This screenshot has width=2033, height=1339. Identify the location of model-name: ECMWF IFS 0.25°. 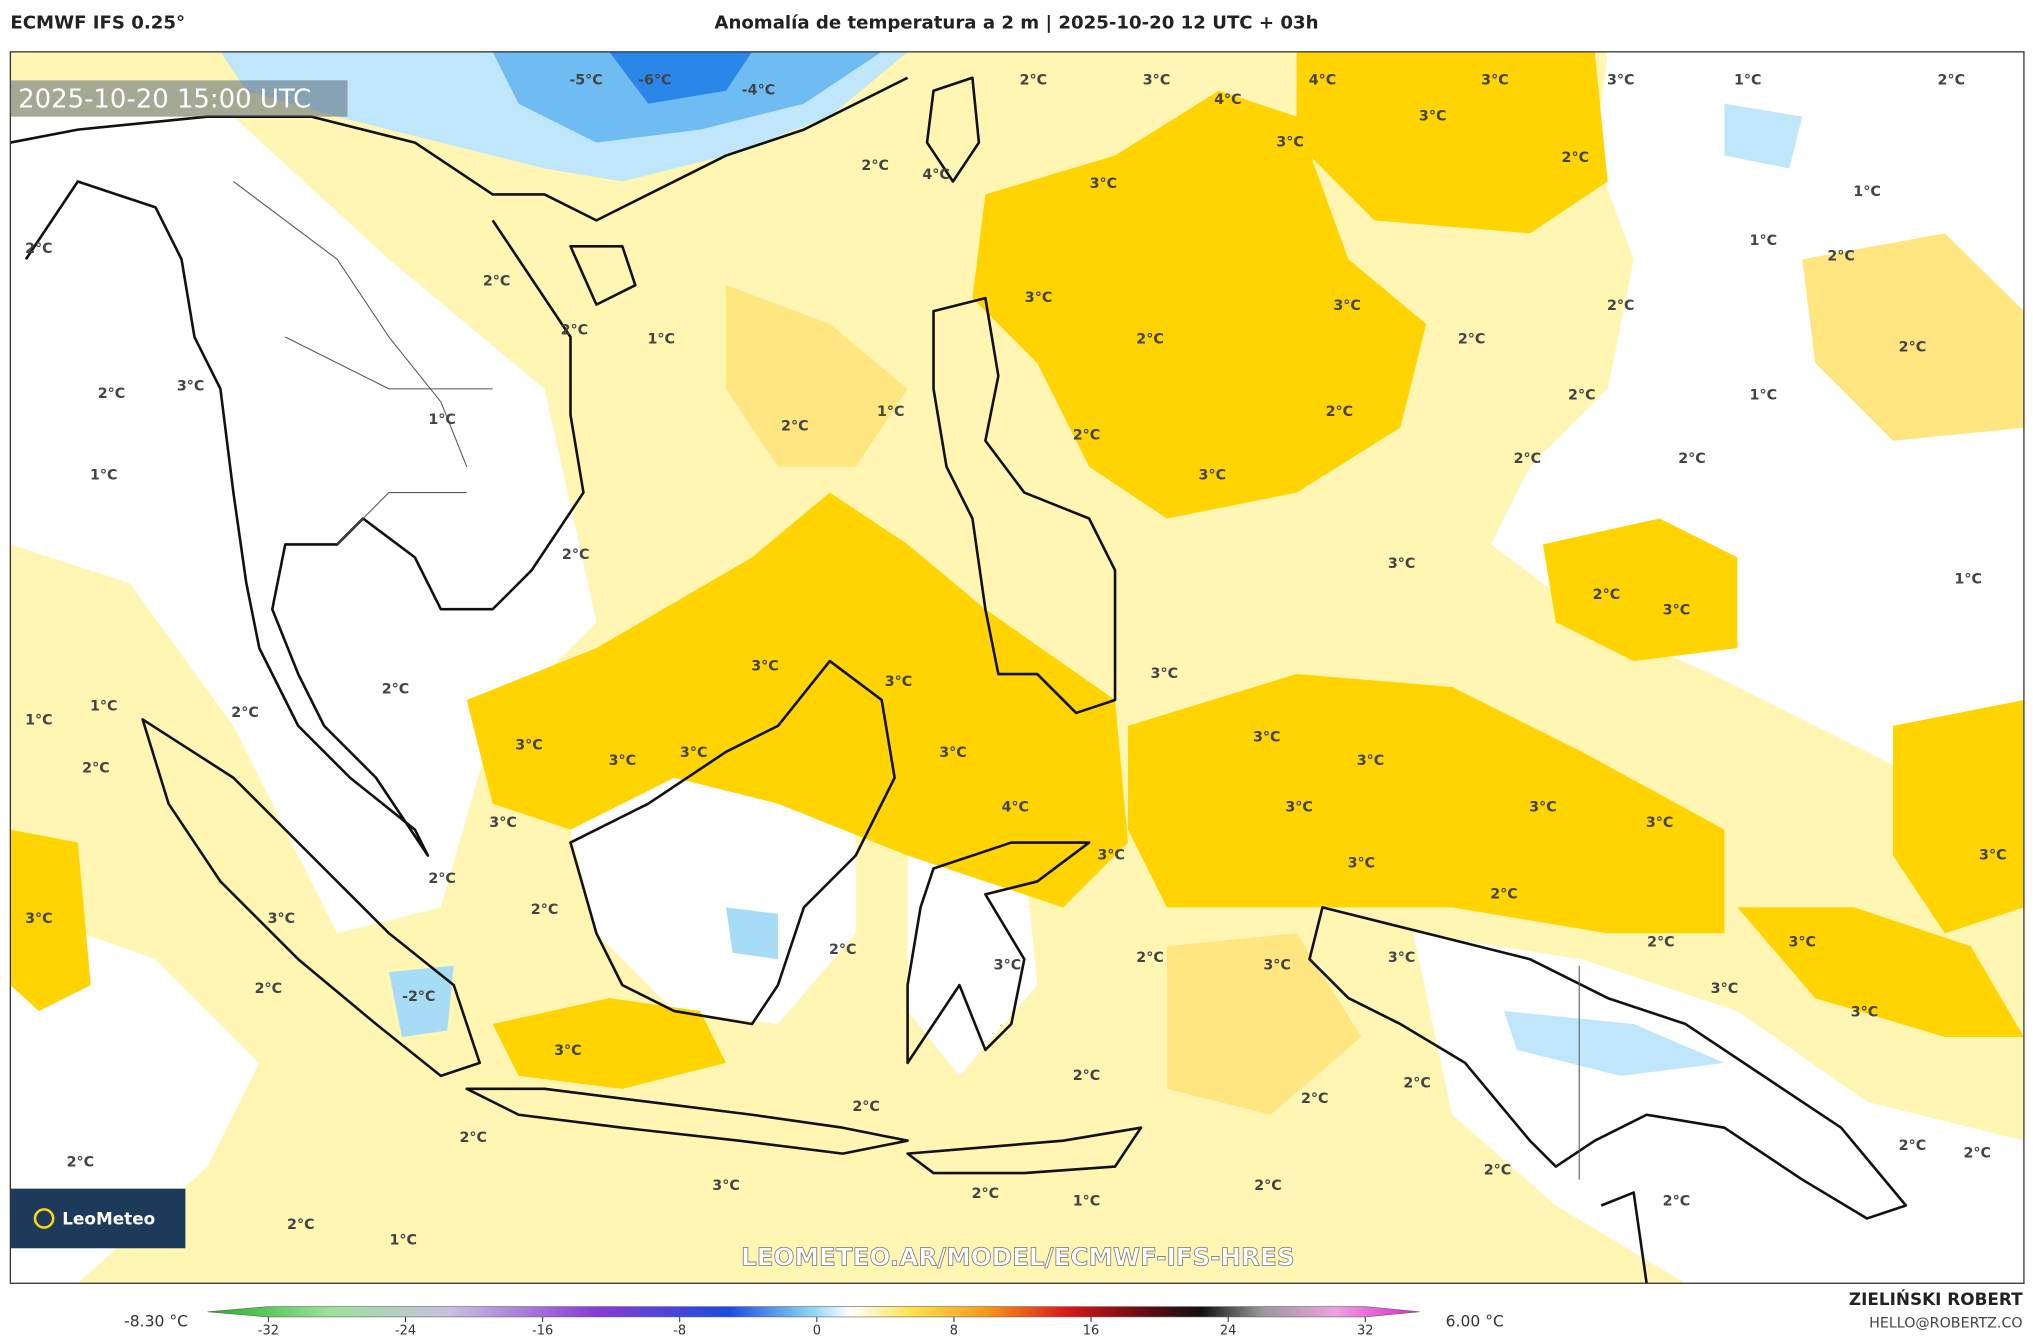
(97, 22).